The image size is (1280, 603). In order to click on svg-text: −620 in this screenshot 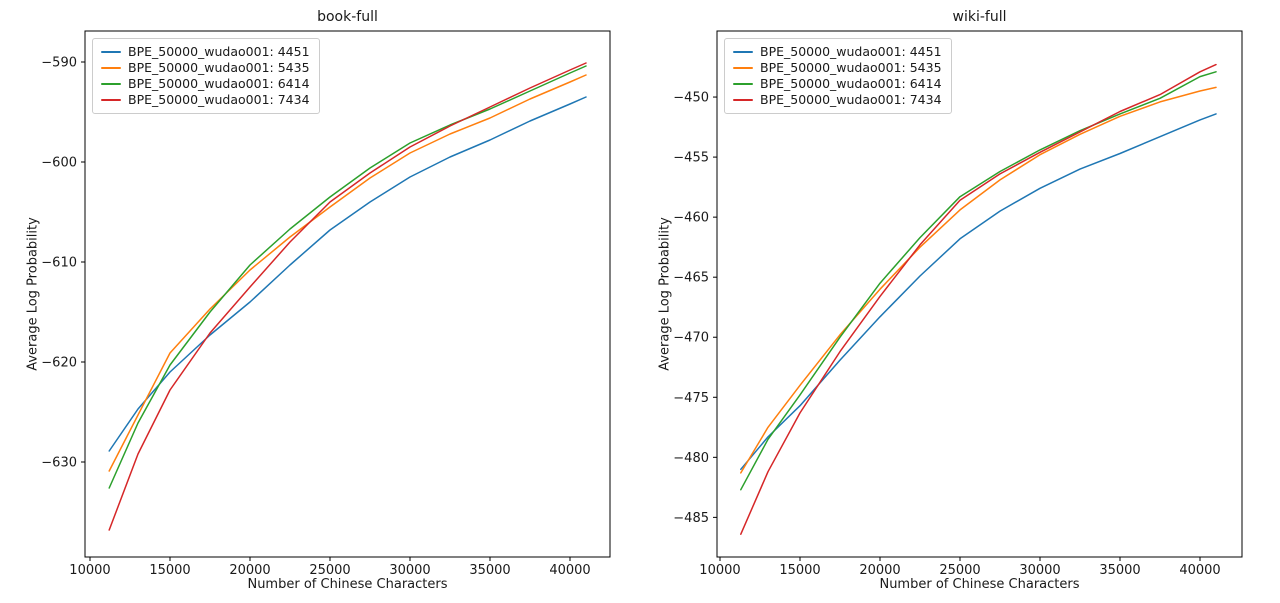, I will do `click(59, 363)`.